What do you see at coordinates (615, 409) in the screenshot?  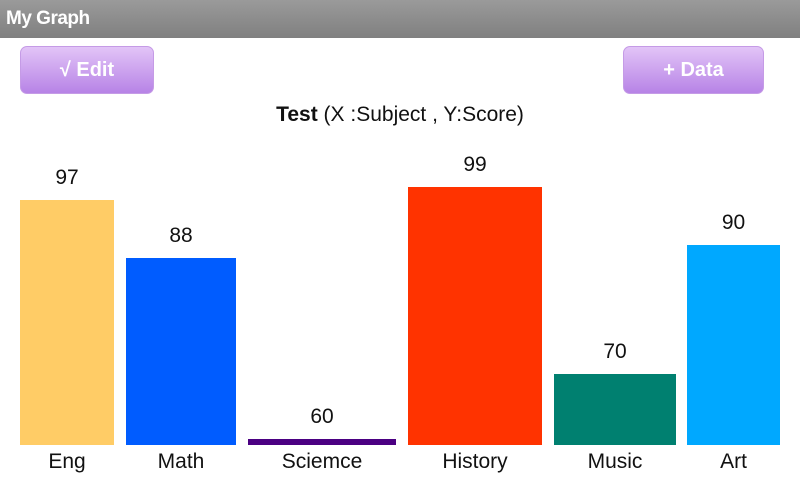 I see `bar-music` at bounding box center [615, 409].